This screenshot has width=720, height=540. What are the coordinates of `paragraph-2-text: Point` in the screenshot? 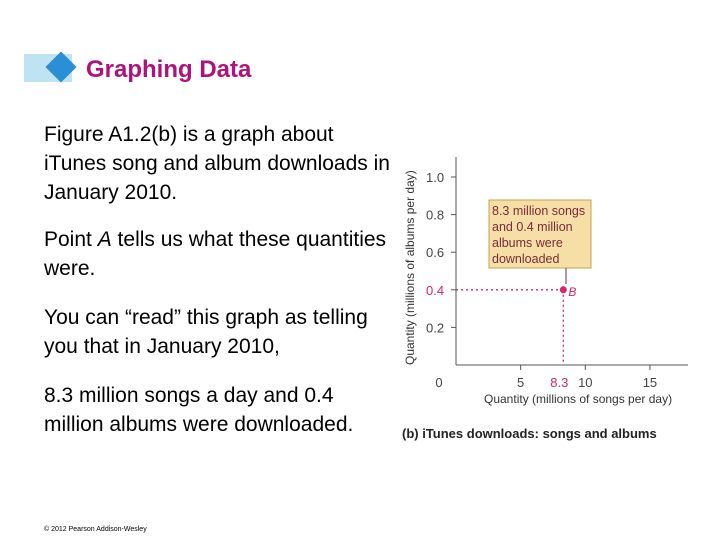 It's located at (71, 239).